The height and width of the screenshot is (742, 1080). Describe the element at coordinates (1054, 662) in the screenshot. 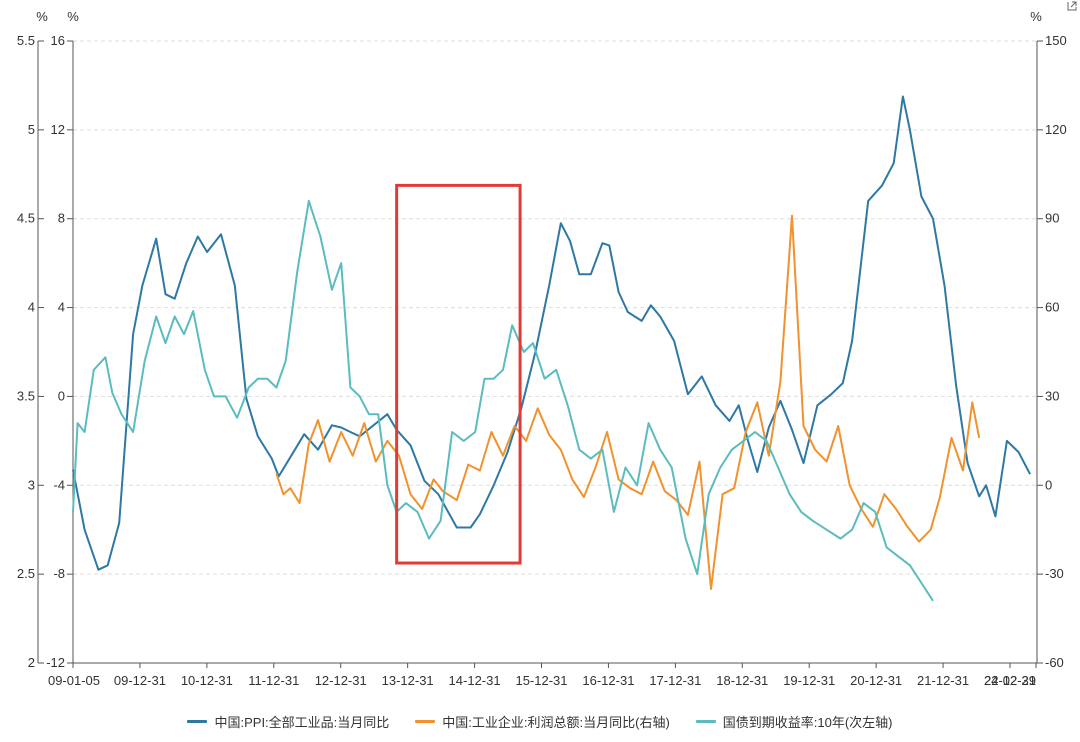

I see `right-tick-label-0: -60` at that location.